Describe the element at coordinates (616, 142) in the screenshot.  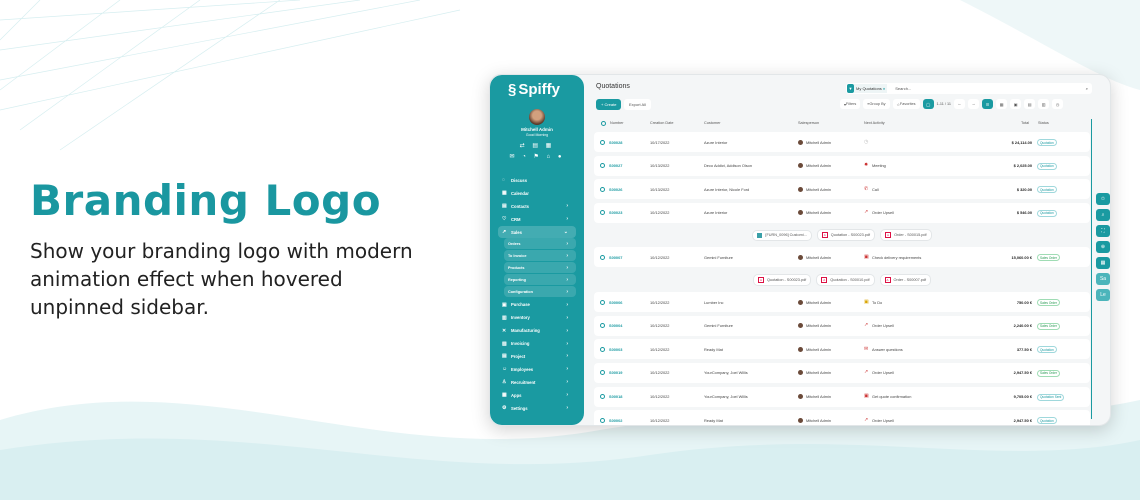
I see `order-number: S00028` at that location.